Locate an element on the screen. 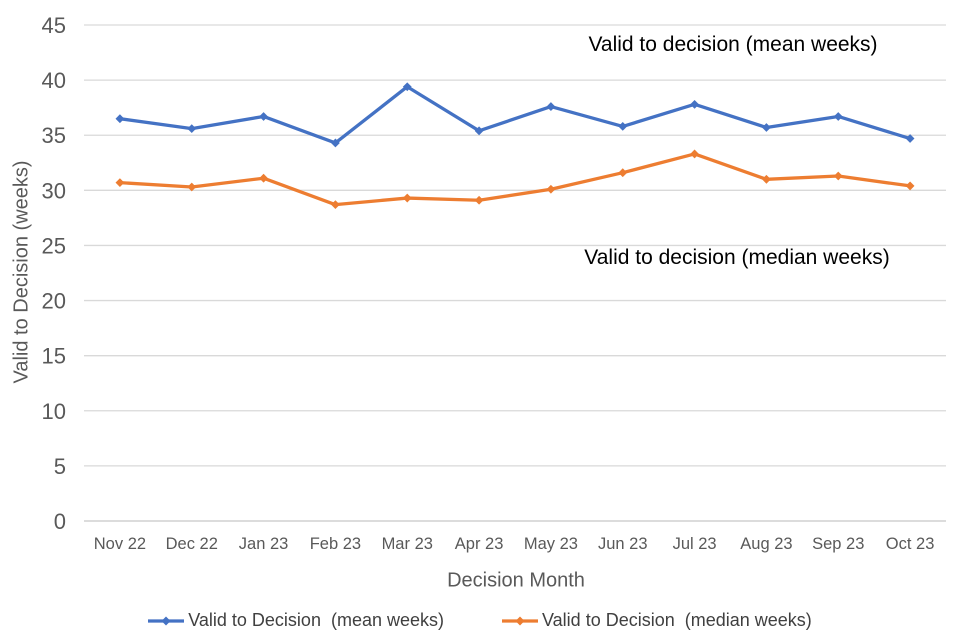  y-axis-title: Valid to Decision (weeks) is located at coordinates (21, 272).